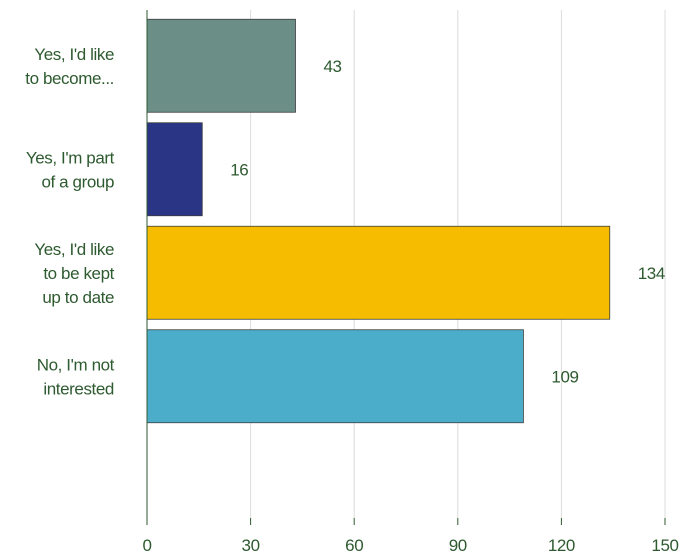  Describe the element at coordinates (354, 545) in the screenshot. I see `x-tick-label: 60` at that location.